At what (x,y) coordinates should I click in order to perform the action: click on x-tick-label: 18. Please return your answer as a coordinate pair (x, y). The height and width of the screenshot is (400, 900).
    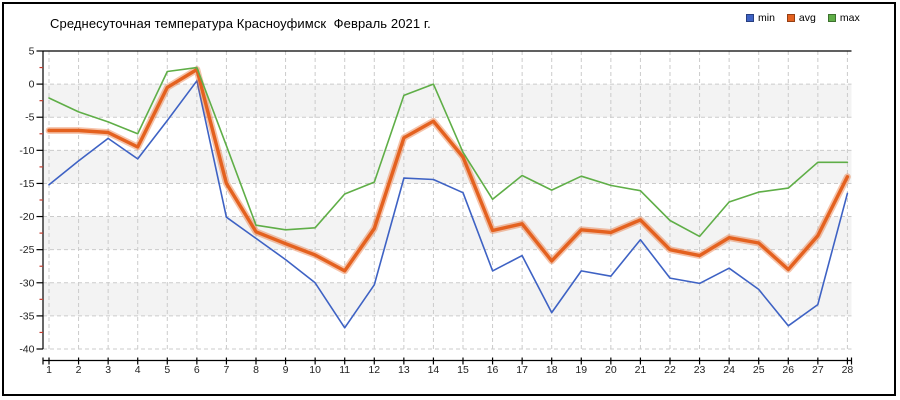
    Looking at the image, I should click on (552, 370).